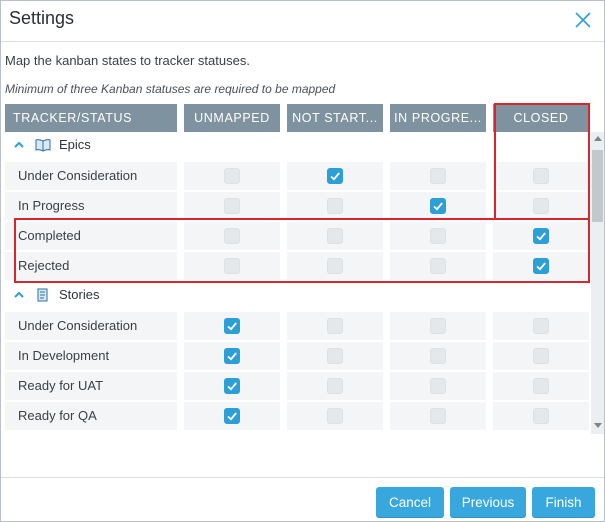 The image size is (605, 522). Describe the element at coordinates (583, 20) in the screenshot. I see `close-icon` at that location.